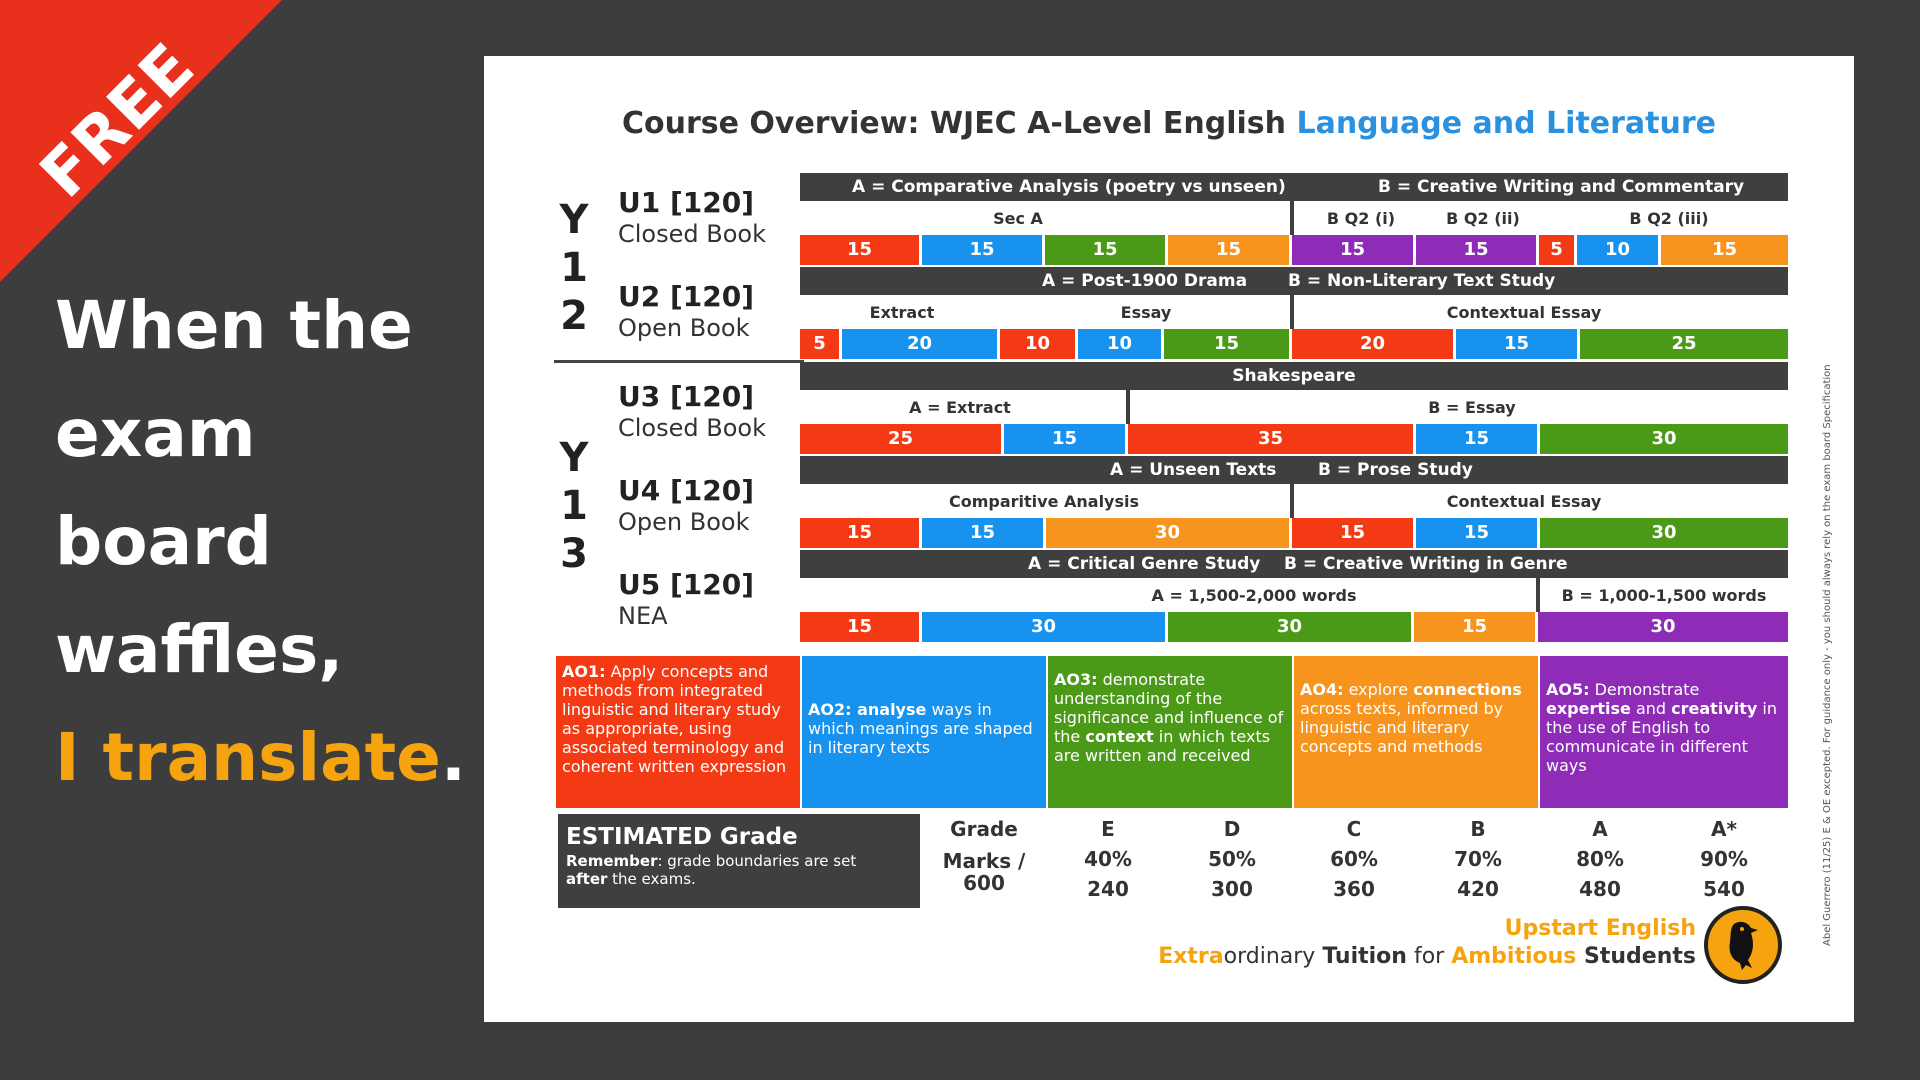  I want to click on after-bold: after, so click(587, 879).